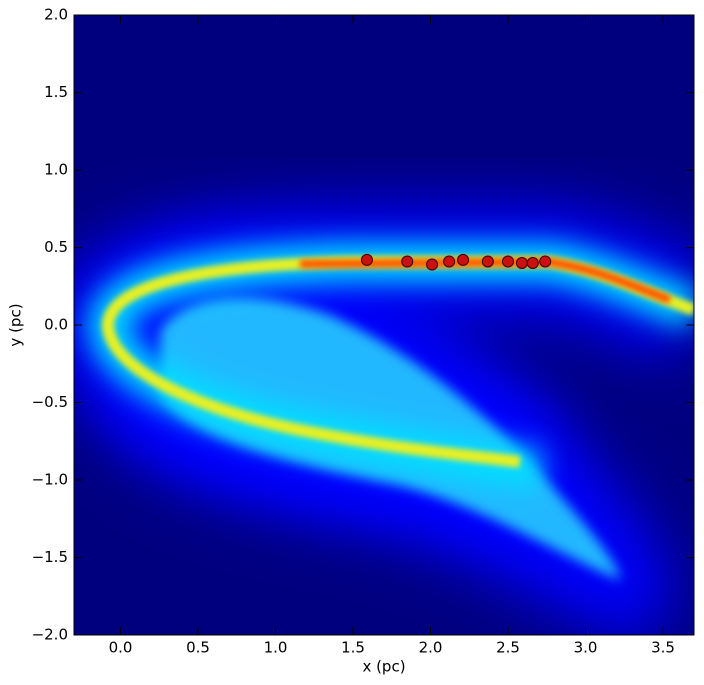  I want to click on x-tick-label: 2.5, so click(508, 648).